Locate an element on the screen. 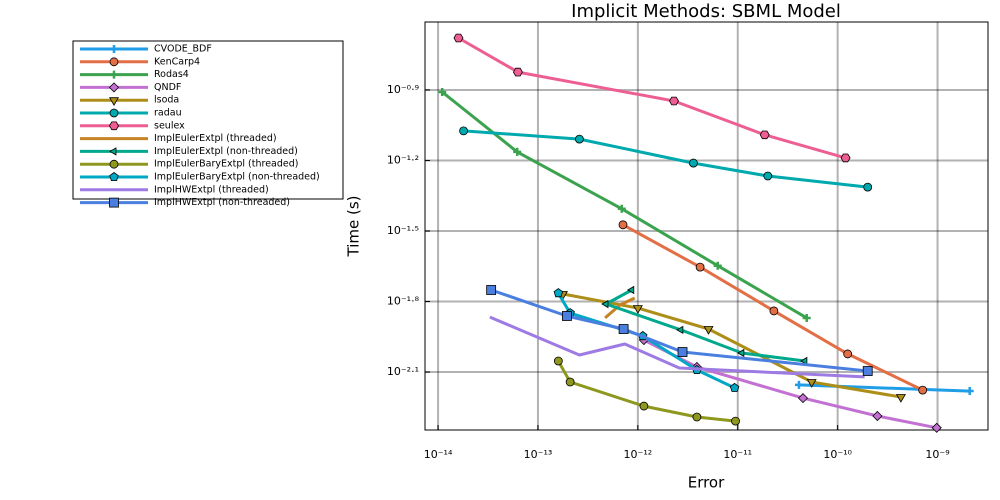  legend-label: ImplEulerBaryExtpl (non-threaded) is located at coordinates (237, 177).